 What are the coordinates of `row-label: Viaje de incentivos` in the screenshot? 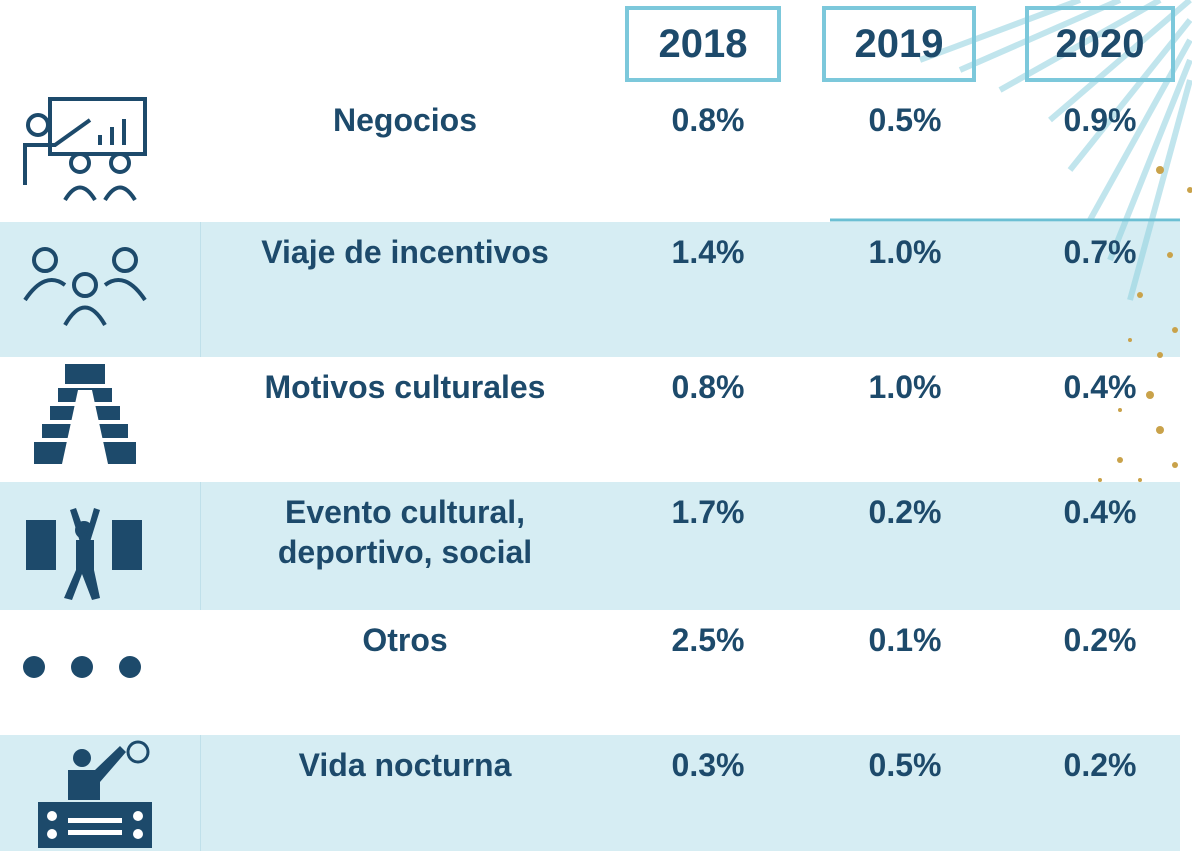 It's located at (405, 252).